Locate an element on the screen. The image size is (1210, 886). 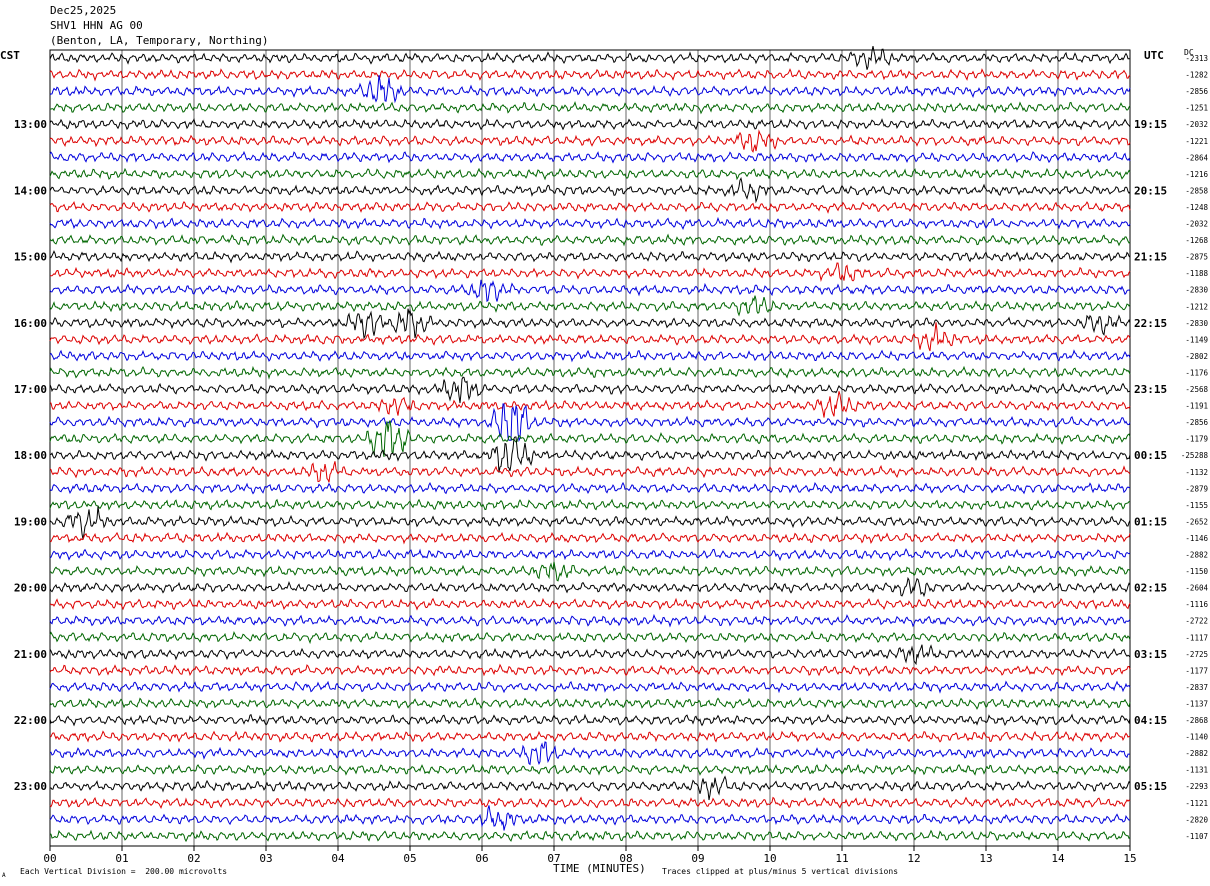
dc-offset-label: -2864 is located at coordinates (1196, 157).